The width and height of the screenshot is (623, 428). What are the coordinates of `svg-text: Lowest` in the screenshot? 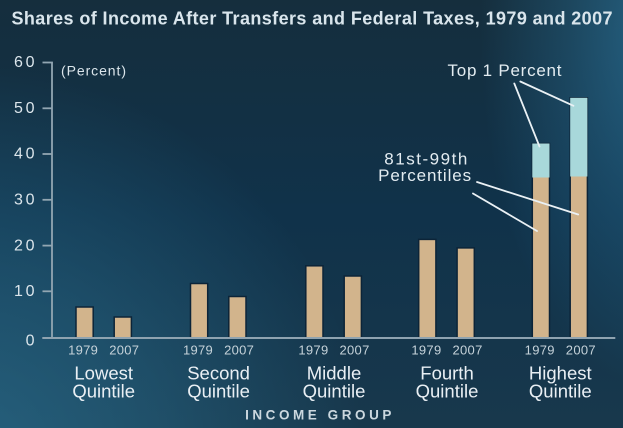 It's located at (103, 373).